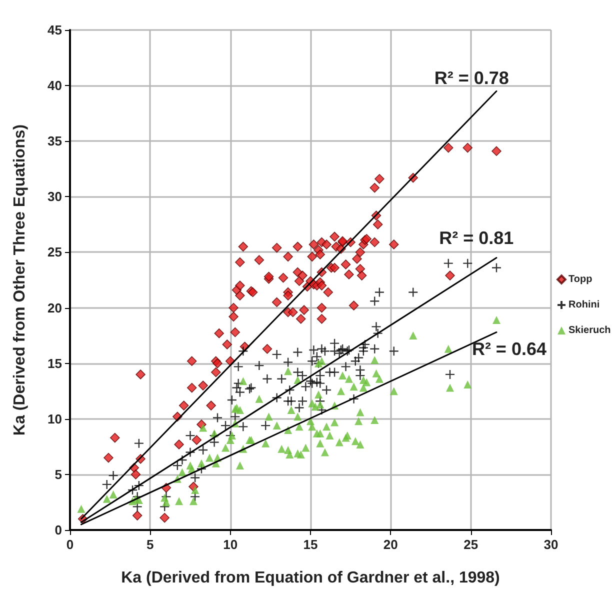 The image size is (616, 610). Describe the element at coordinates (55, 196) in the screenshot. I see `y-tick-label: 30` at that location.